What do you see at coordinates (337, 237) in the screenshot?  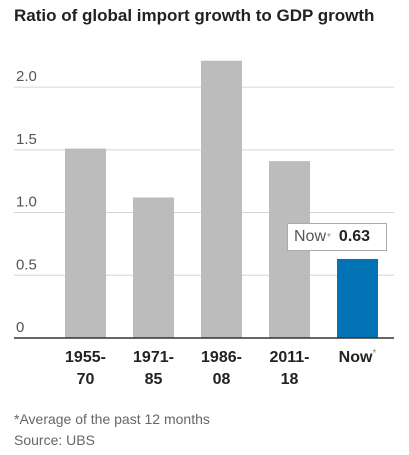 I see `now-value-callout: Now * 0.63` at bounding box center [337, 237].